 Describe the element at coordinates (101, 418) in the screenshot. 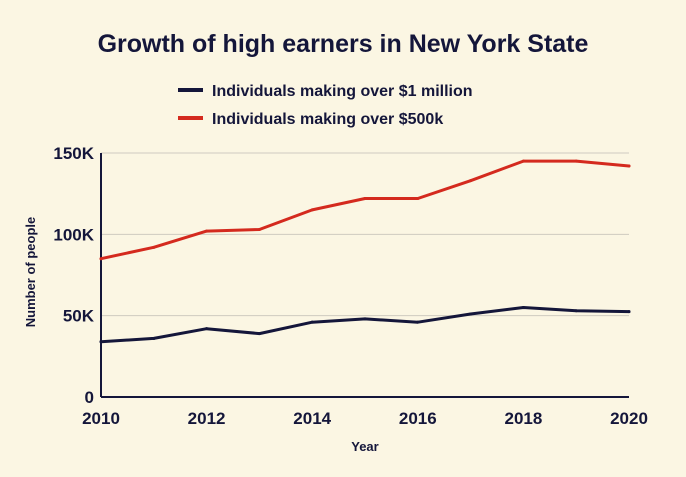

I see `x-tick-label: 2010` at that location.